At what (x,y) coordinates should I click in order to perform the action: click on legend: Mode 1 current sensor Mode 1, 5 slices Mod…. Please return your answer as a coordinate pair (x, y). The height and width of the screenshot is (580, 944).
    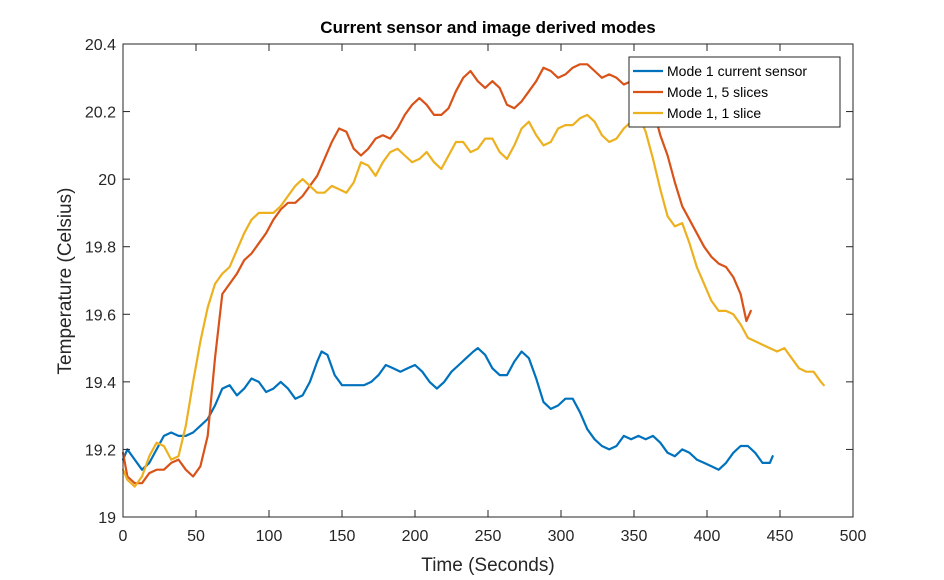
    Looking at the image, I should click on (734, 92).